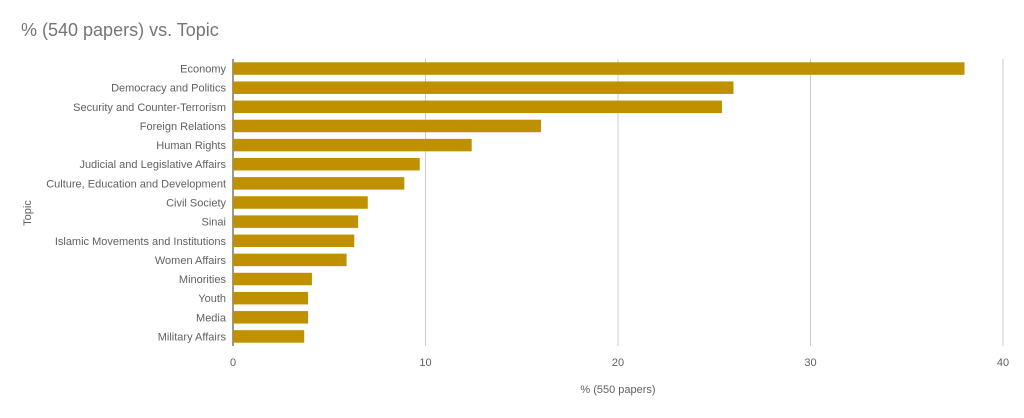  I want to click on x-axis-title: % (550 papers), so click(617, 390).